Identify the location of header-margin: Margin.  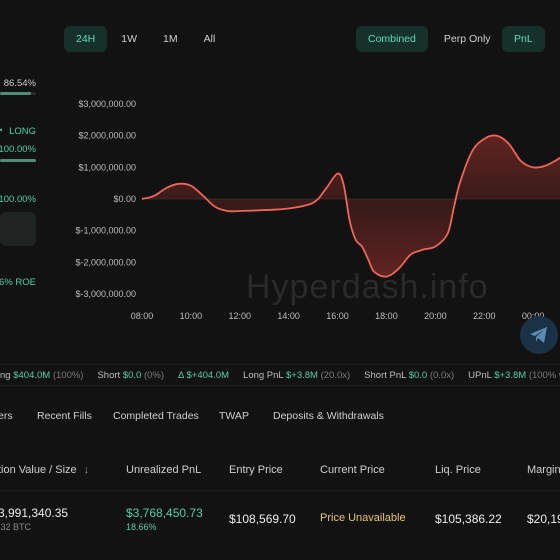
(543, 470).